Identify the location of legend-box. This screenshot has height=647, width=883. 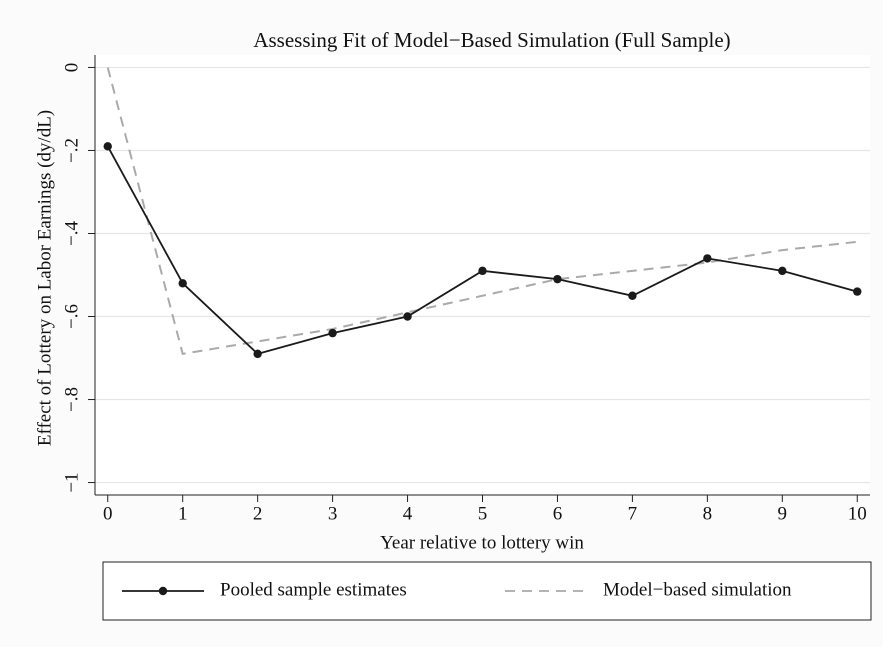
(487, 591).